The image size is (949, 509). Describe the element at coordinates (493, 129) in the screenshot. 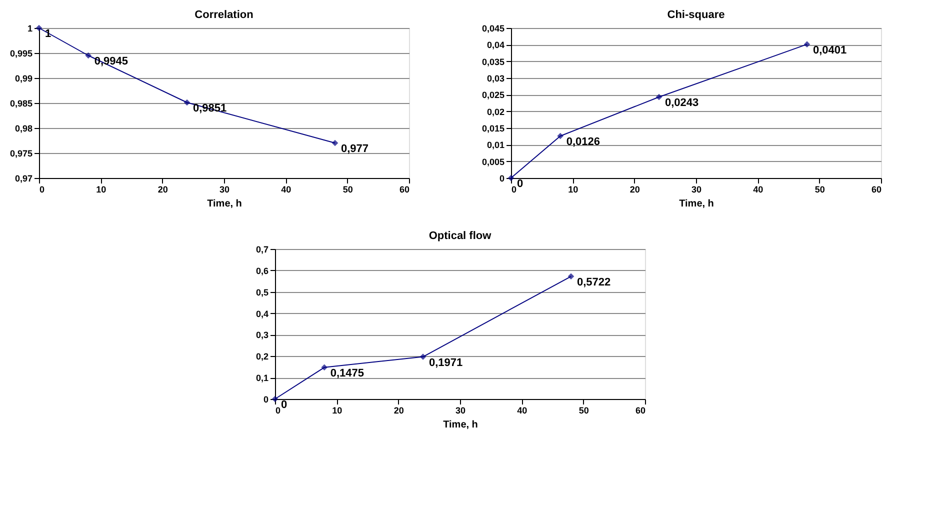

I see `y-tick-label: 0,015` at that location.